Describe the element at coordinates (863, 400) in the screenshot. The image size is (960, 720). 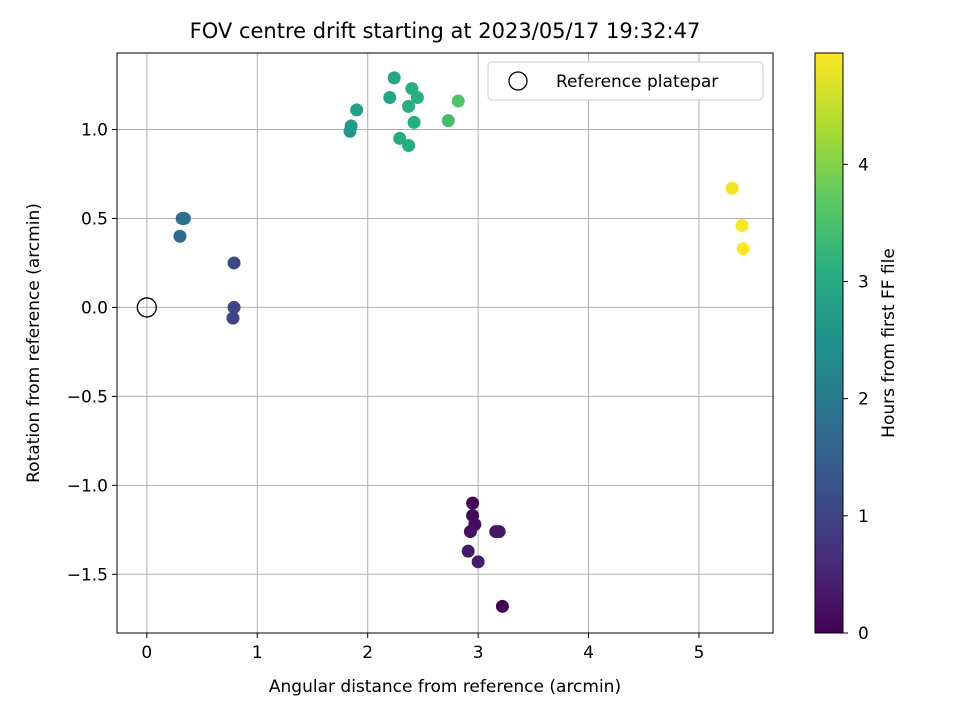
I see `colorbar-tick-label: 2` at that location.